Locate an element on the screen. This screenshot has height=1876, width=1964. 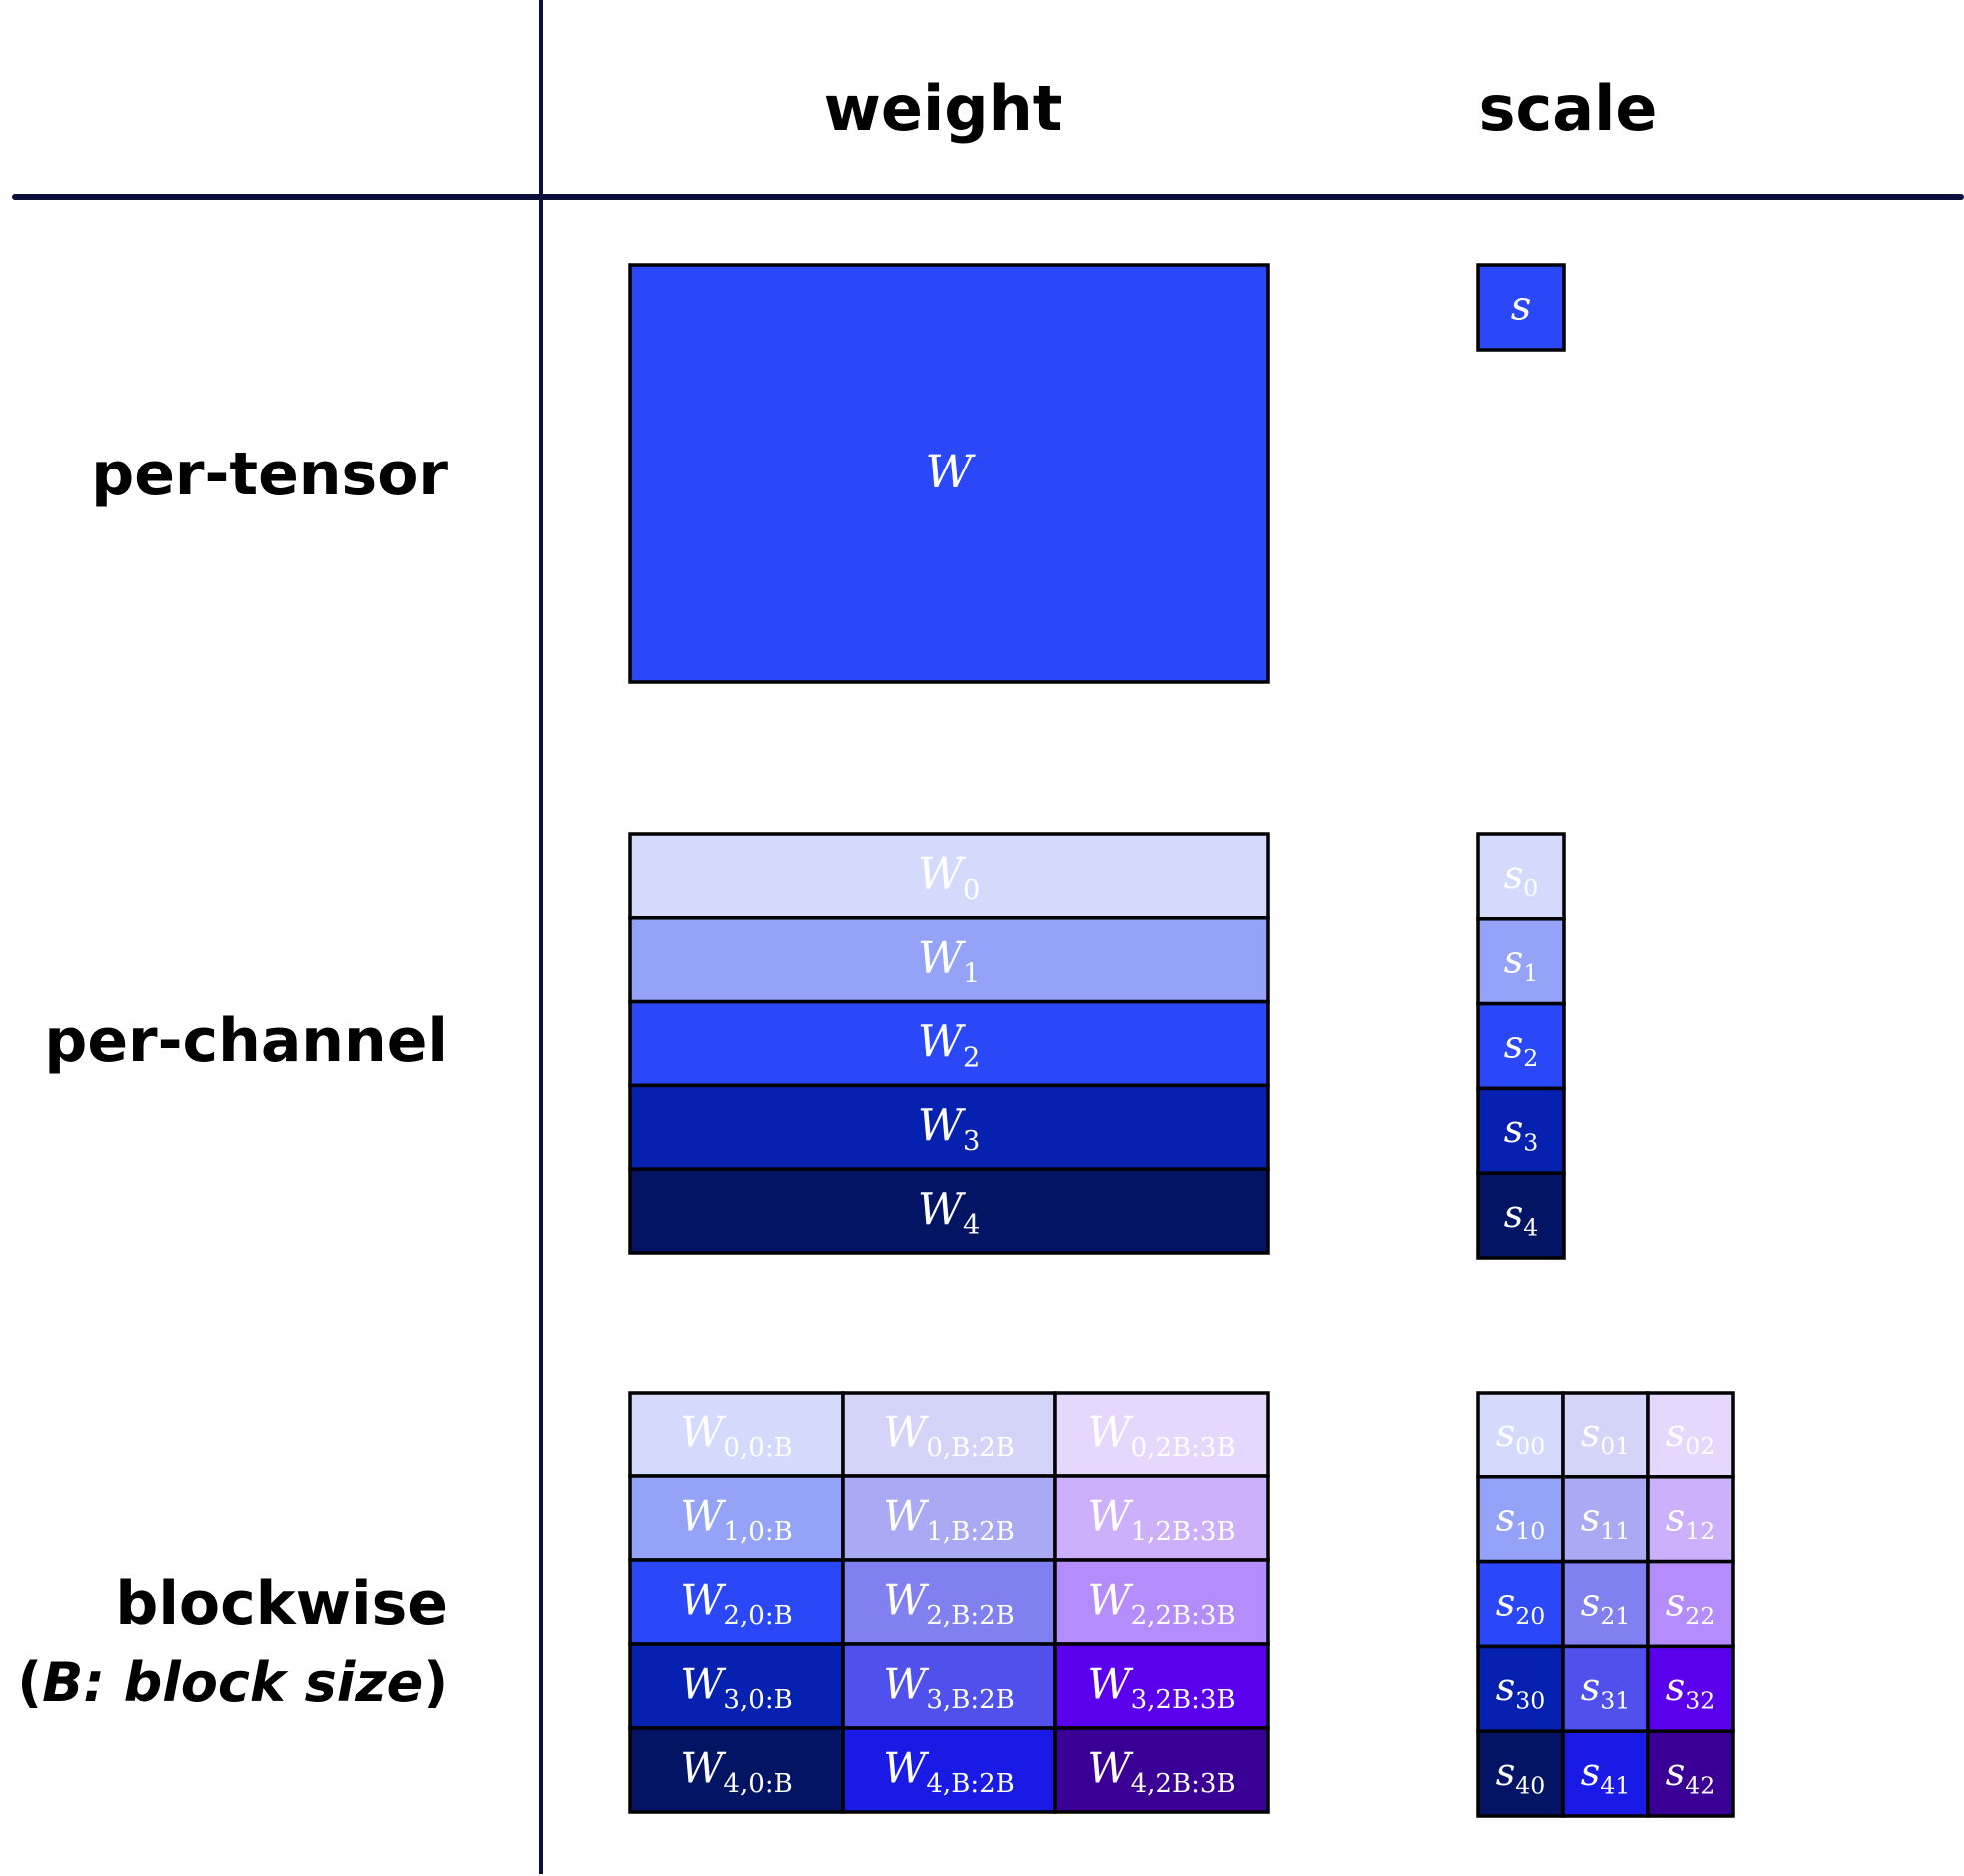
block-weight-2-0-label: W2,0:B is located at coordinates (736, 1603).